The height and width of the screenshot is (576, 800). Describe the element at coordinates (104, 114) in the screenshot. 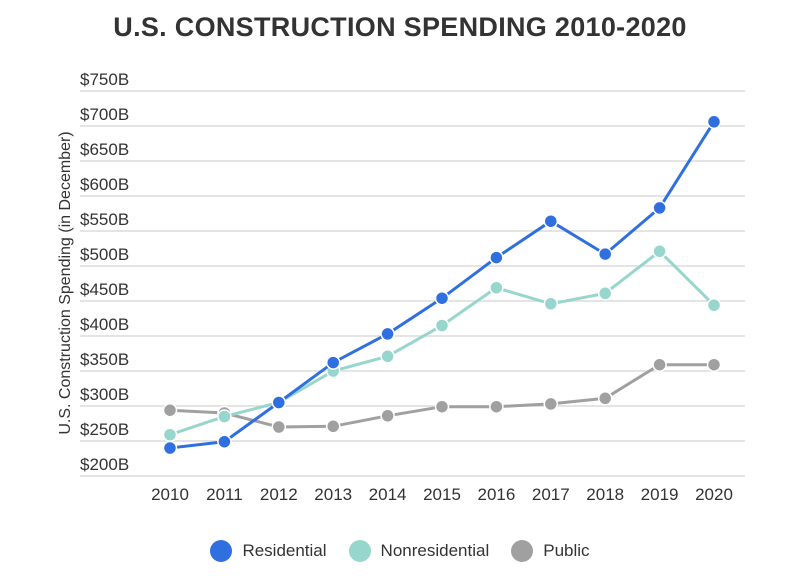

I see `y-tick-label: $700B` at that location.